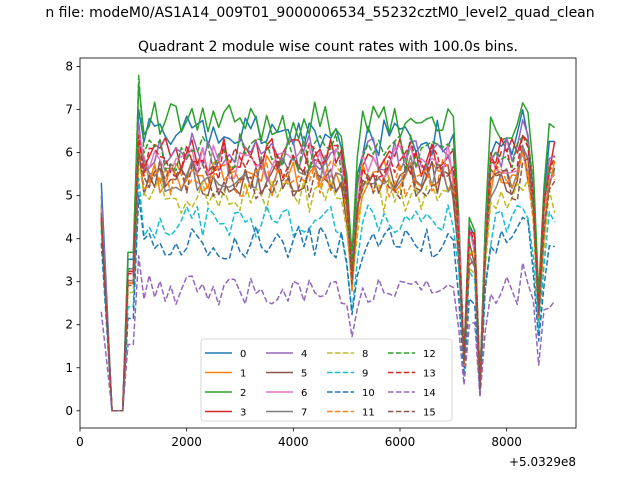 The height and width of the screenshot is (480, 640). I want to click on y-tick-label: 1, so click(69, 368).